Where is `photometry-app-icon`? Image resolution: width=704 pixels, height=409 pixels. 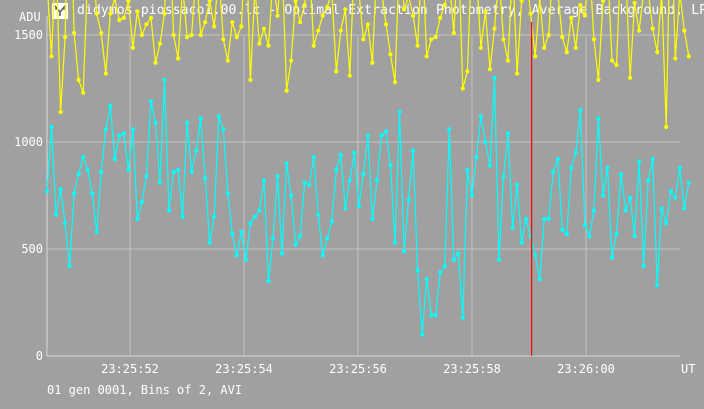
photometry-app-icon is located at coordinates (60, 11).